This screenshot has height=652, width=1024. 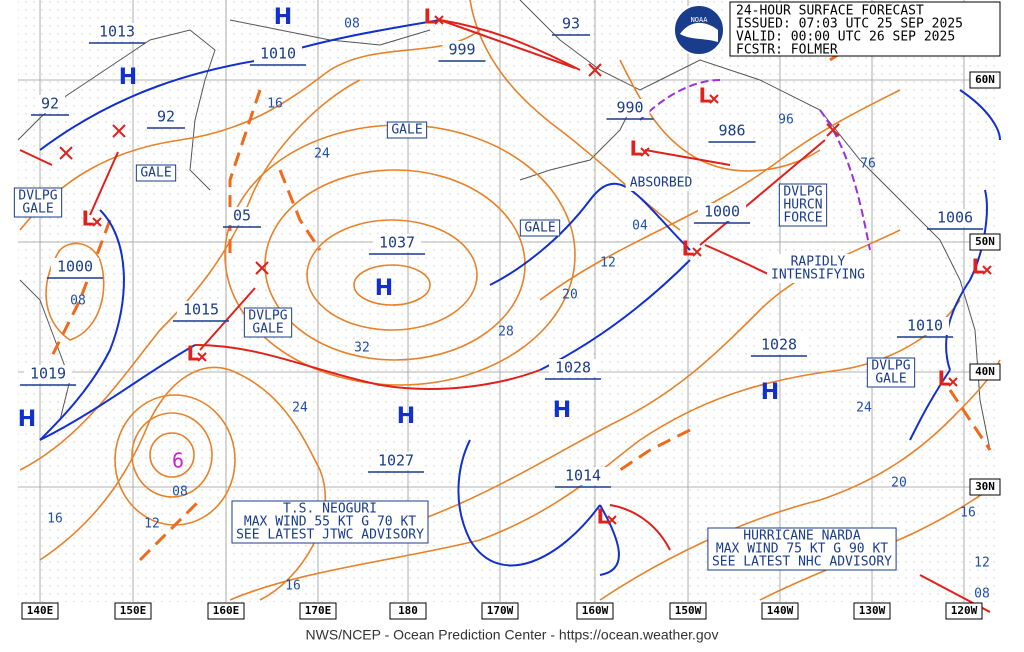 I want to click on advisory: T.S. NEOGURI, so click(x=330, y=509).